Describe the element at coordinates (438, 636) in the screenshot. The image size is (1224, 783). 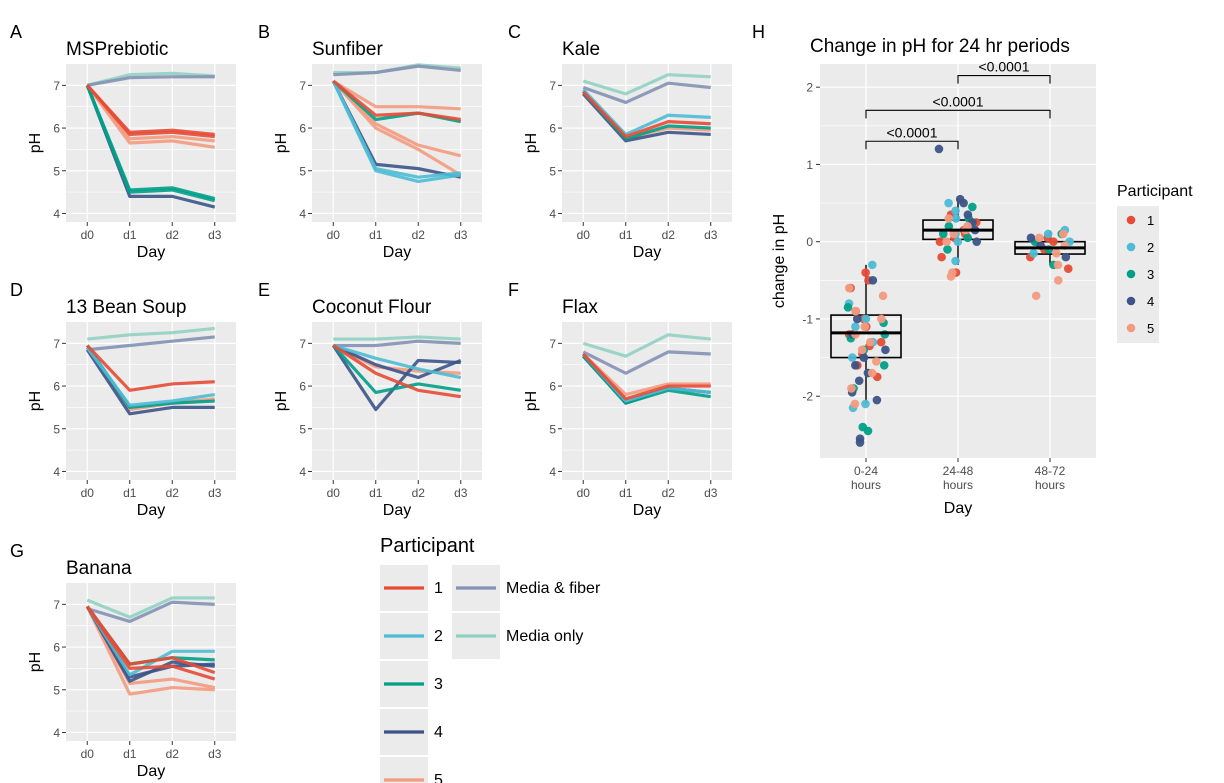
I see `legend-item-label: 2` at that location.